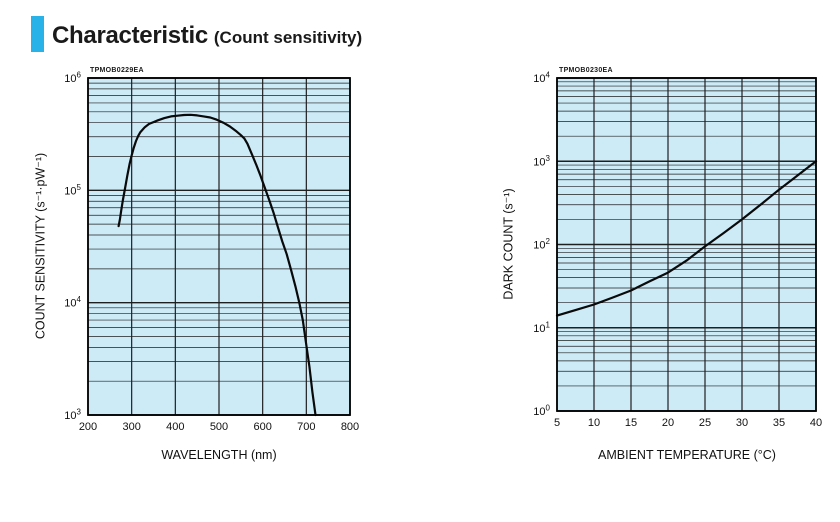  What do you see at coordinates (668, 423) in the screenshot?
I see `x-tick-label: 20` at bounding box center [668, 423].